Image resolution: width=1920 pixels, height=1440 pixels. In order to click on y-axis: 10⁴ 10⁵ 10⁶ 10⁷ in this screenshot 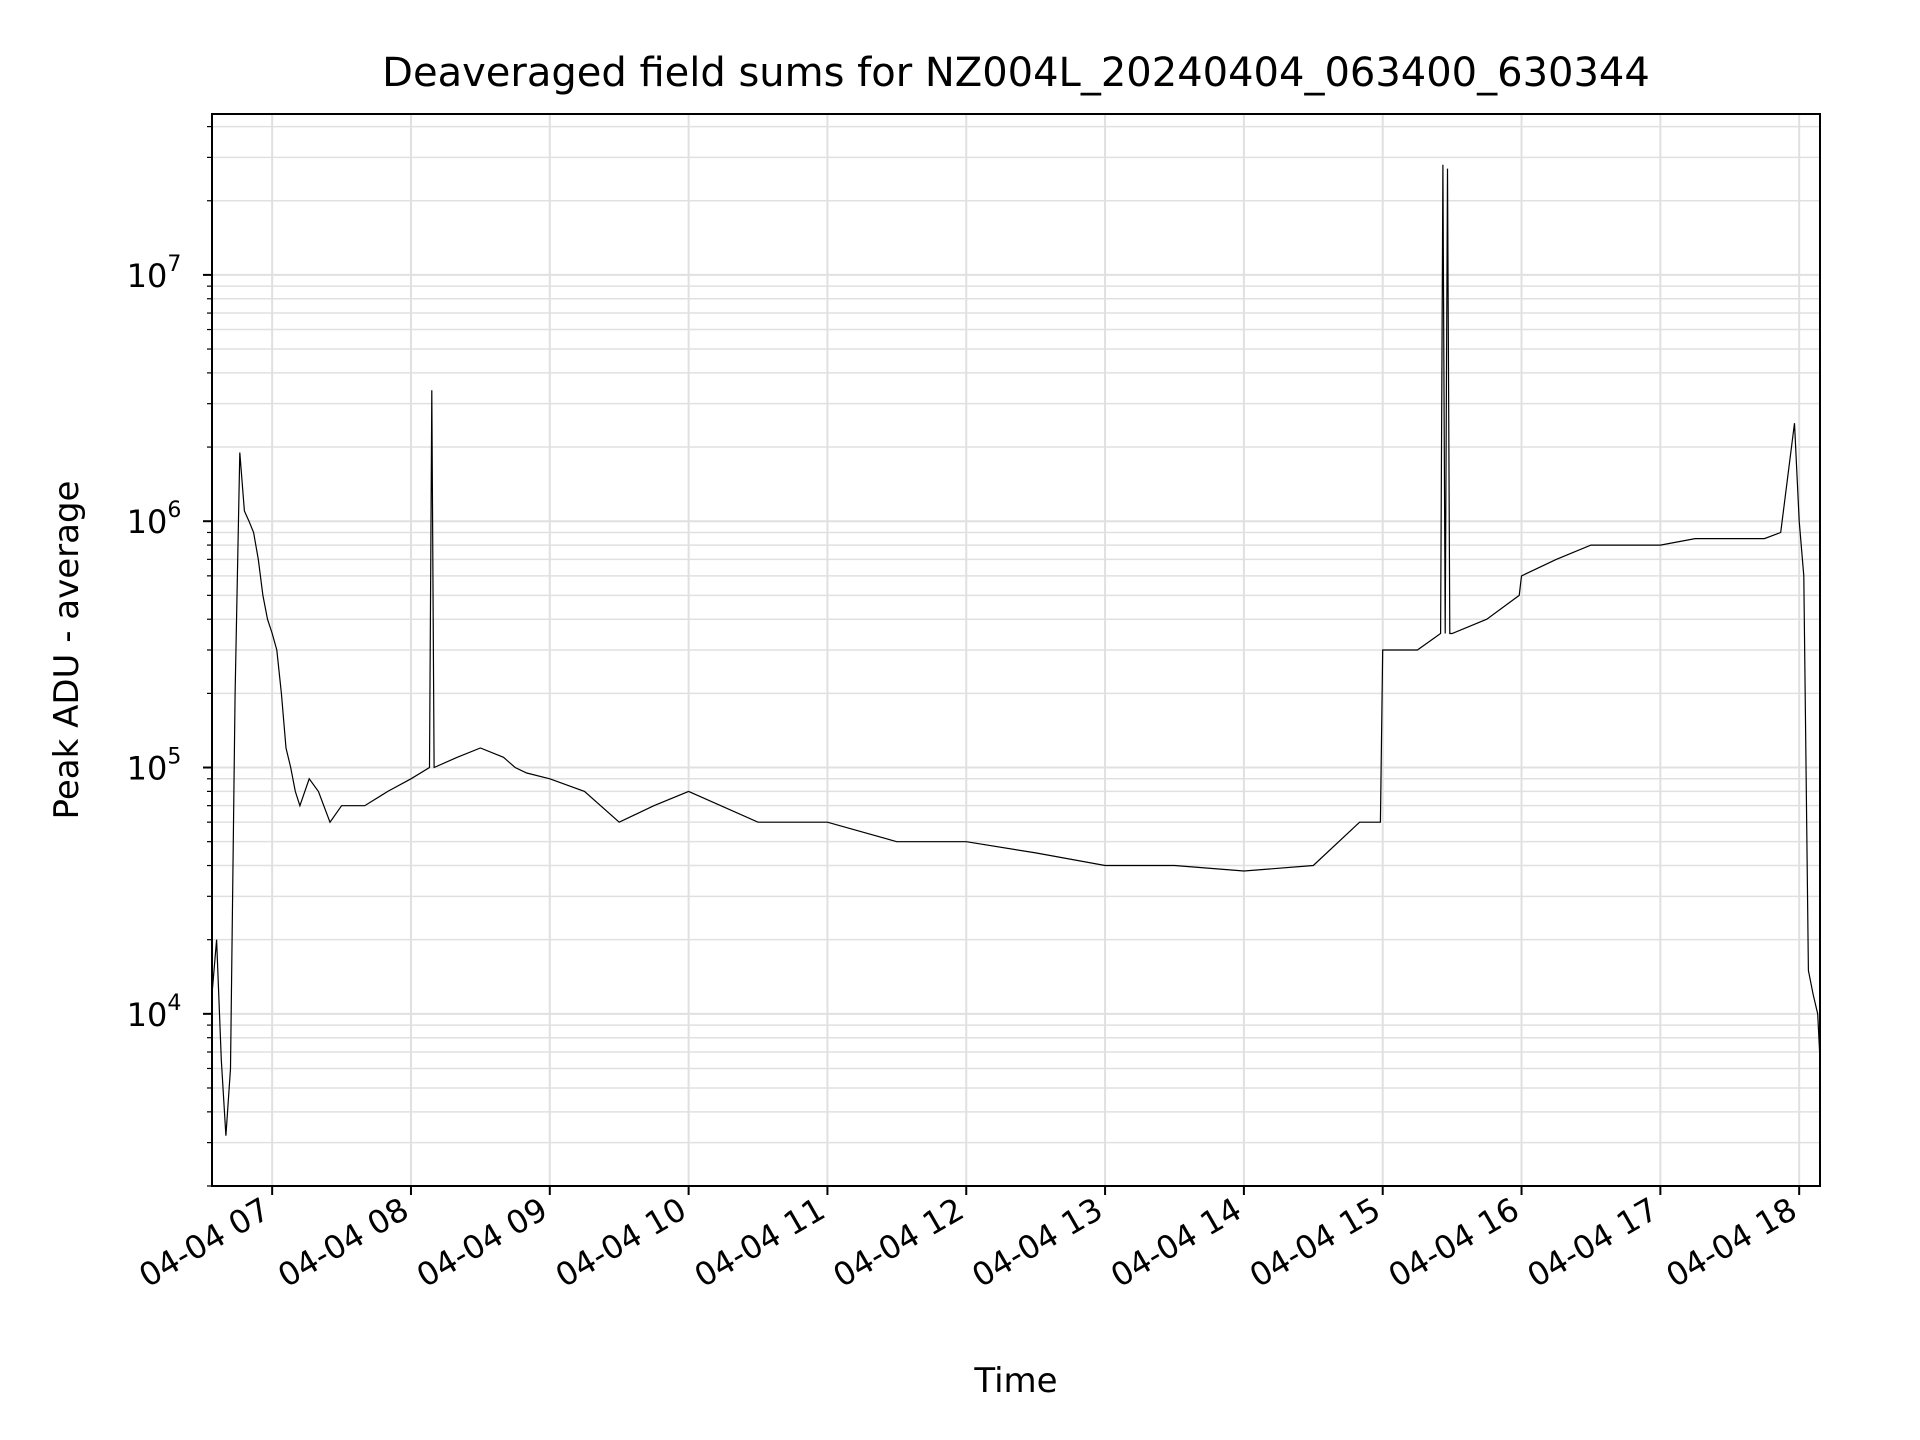, I will do `click(169, 656)`.